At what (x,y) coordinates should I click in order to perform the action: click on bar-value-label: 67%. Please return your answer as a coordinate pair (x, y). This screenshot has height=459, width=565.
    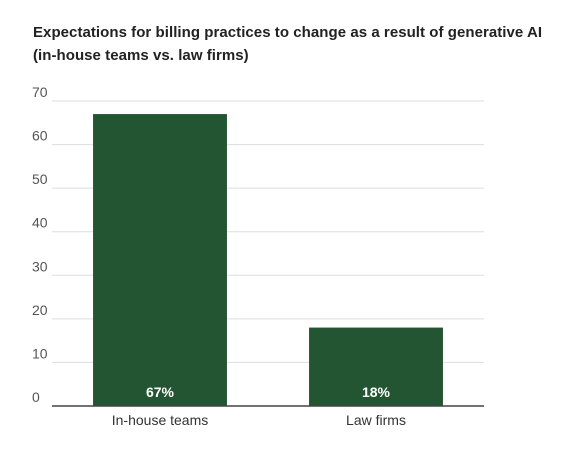
    Looking at the image, I should click on (160, 392).